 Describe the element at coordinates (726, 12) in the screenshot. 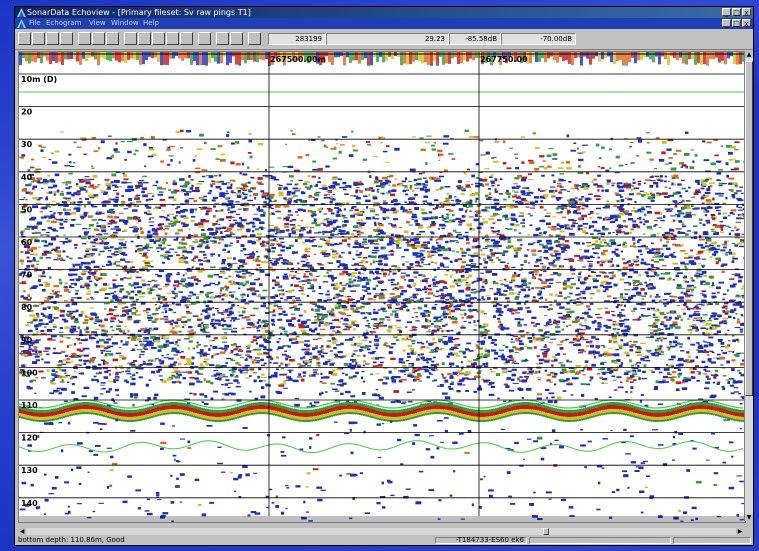

I see `minimize-button: _` at that location.